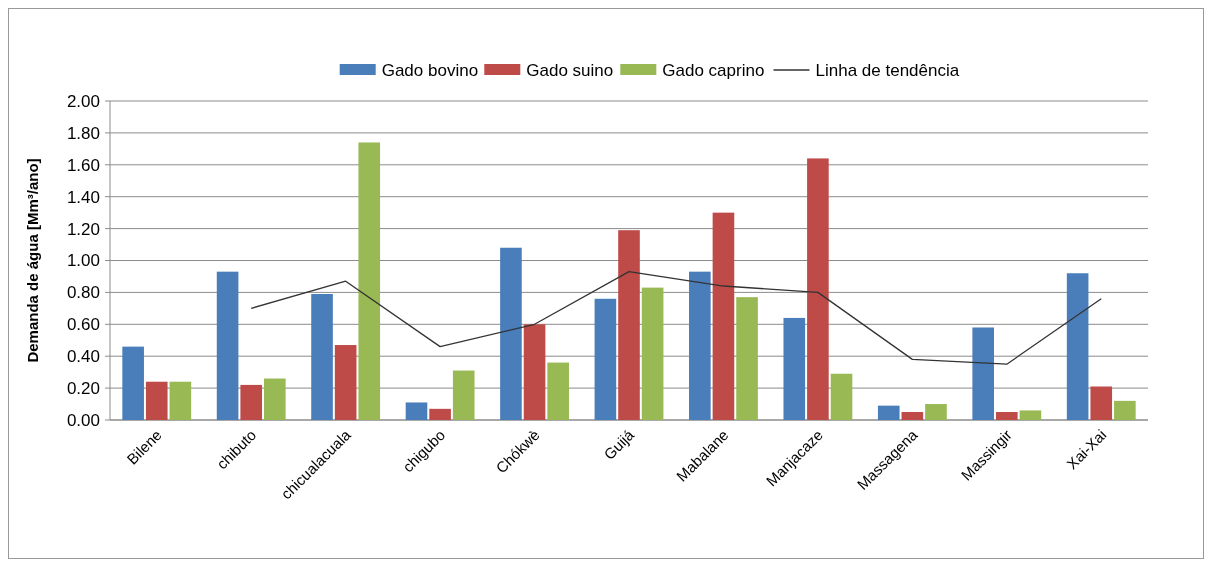 The height and width of the screenshot is (567, 1212). What do you see at coordinates (83, 197) in the screenshot?
I see `y-tick-label: 1.40` at bounding box center [83, 197].